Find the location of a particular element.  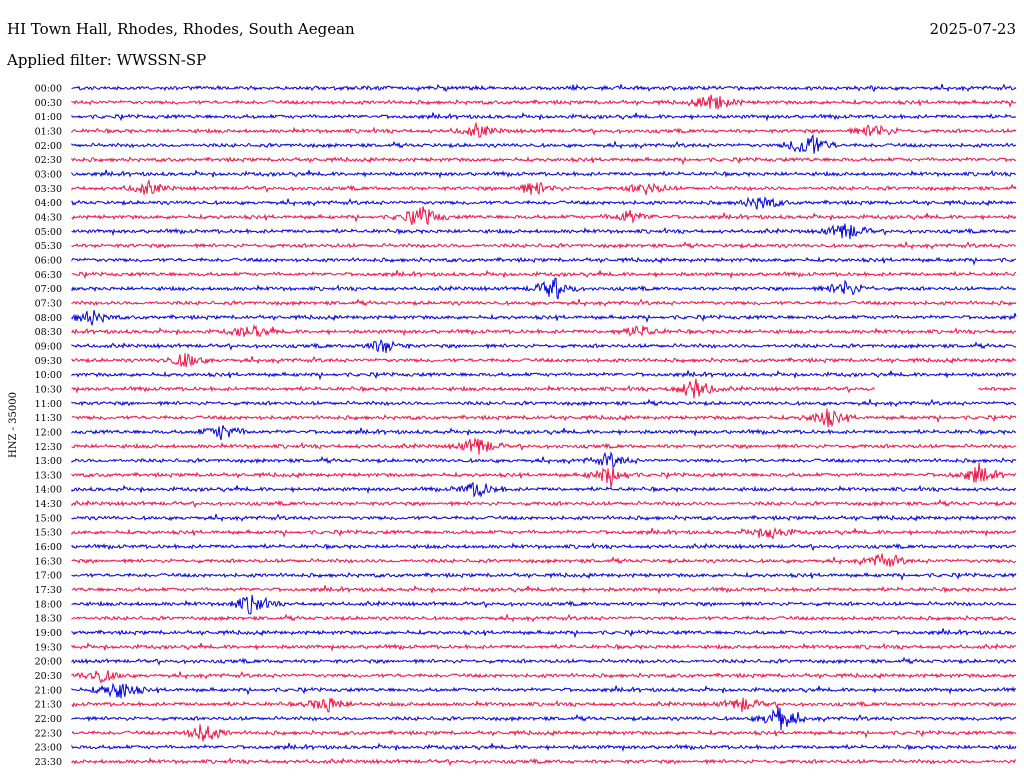

row-label-0500: 05:00 is located at coordinates (48, 232).